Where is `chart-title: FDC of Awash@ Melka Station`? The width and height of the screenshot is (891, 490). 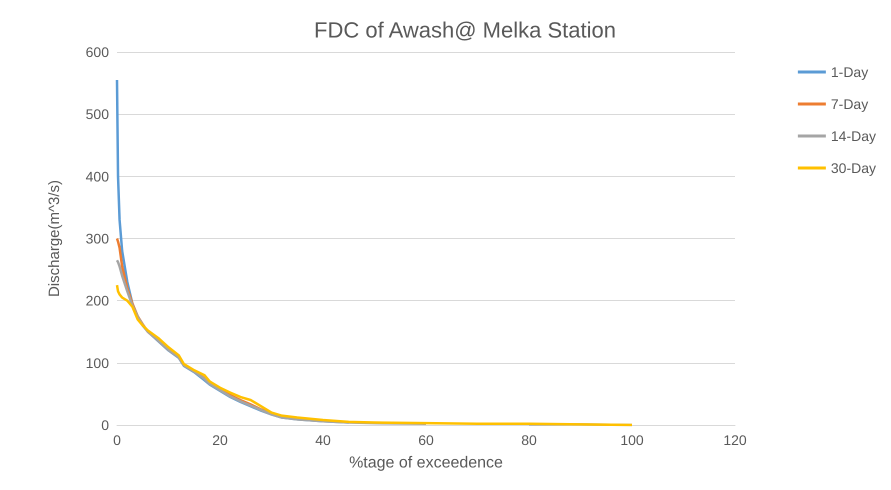 chart-title: FDC of Awash@ Melka Station is located at coordinates (465, 30).